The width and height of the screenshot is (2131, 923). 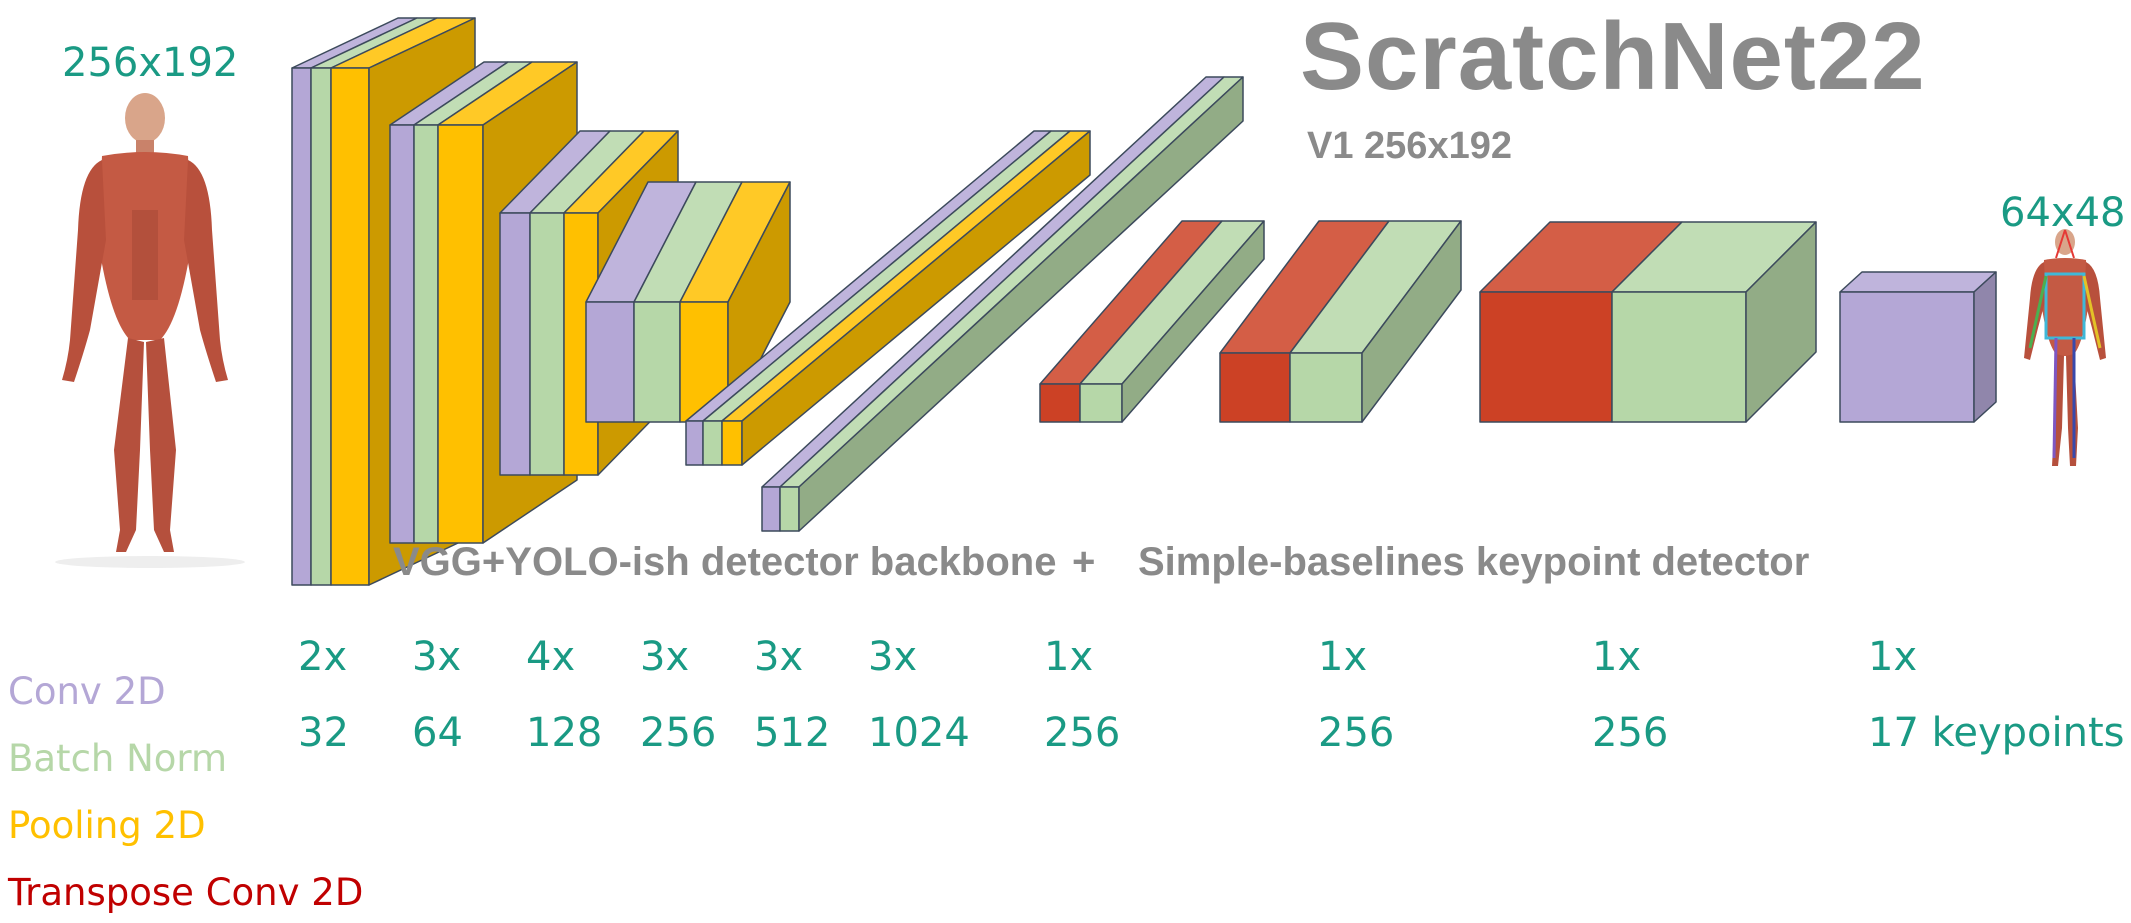 I want to click on stage-multiplier-1: 2x, so click(x=323, y=657).